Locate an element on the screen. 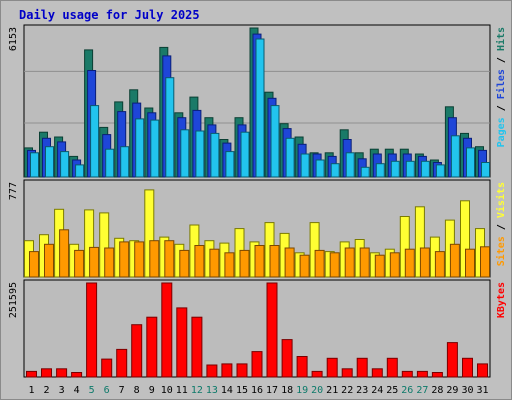 This screenshot has height=400, width=512. x-tick-label-day-14: 14 is located at coordinates (227, 390).